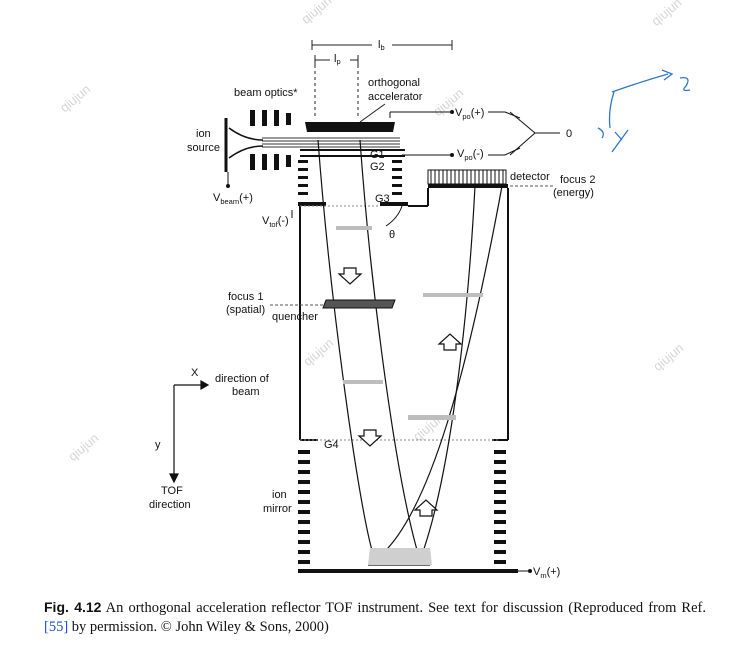 This screenshot has height=649, width=729. What do you see at coordinates (577, 180) in the screenshot?
I see `focus2-label-line1: focus 2` at bounding box center [577, 180].